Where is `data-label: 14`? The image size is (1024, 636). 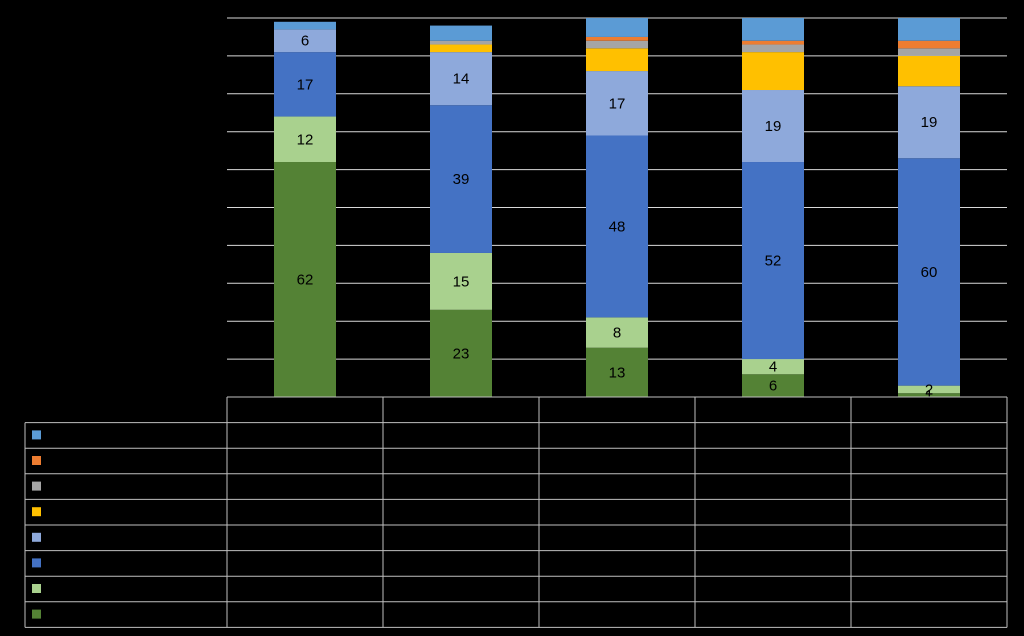 data-label: 14 is located at coordinates (461, 79).